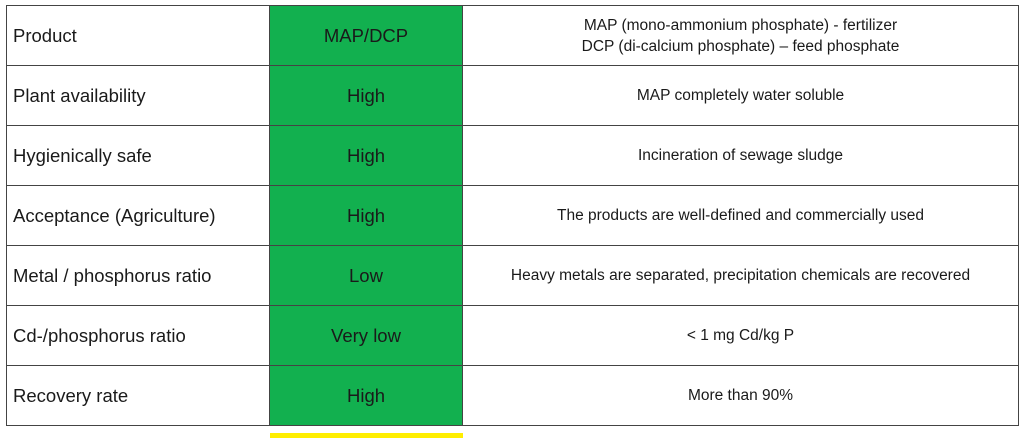 This screenshot has width=1024, height=438. I want to click on row-label-acceptance: Acceptance (Agriculture), so click(138, 216).